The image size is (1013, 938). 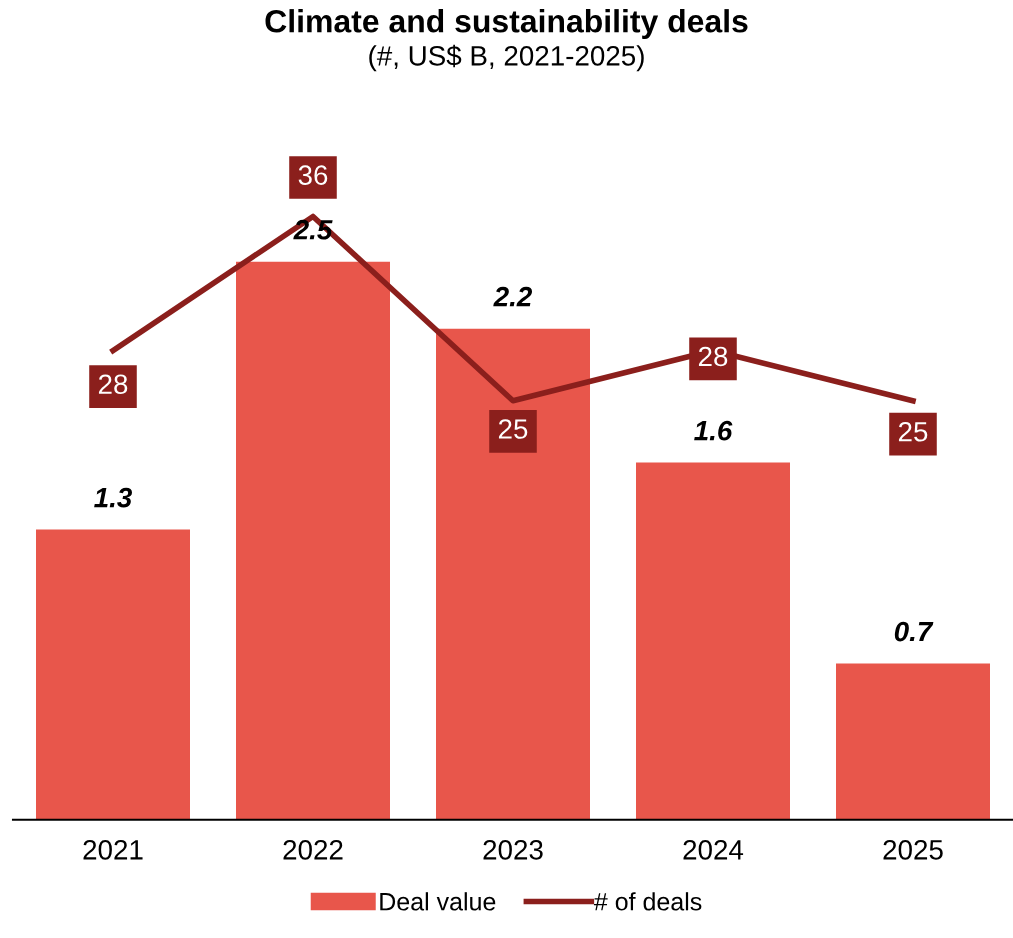 What do you see at coordinates (113, 849) in the screenshot?
I see `x-tick-label: 2021` at bounding box center [113, 849].